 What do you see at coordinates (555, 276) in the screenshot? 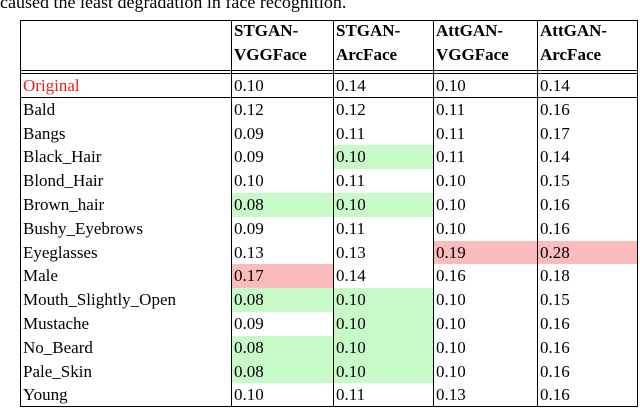
I see `value-cell: 0.18` at bounding box center [555, 276].